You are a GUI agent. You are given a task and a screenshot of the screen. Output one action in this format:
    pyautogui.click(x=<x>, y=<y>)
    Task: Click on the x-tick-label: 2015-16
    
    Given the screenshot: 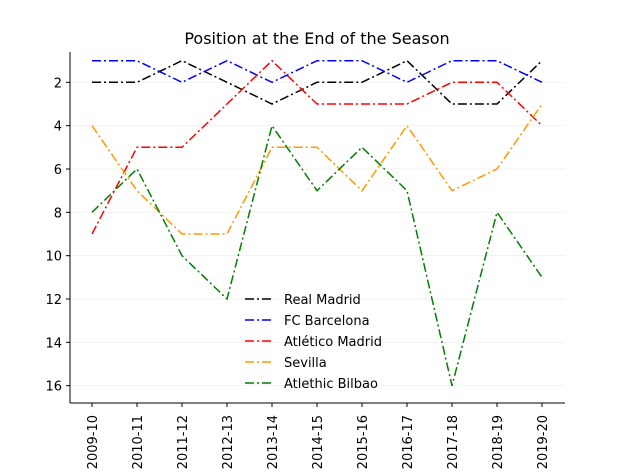 What is the action you would take?
    pyautogui.click(x=363, y=442)
    